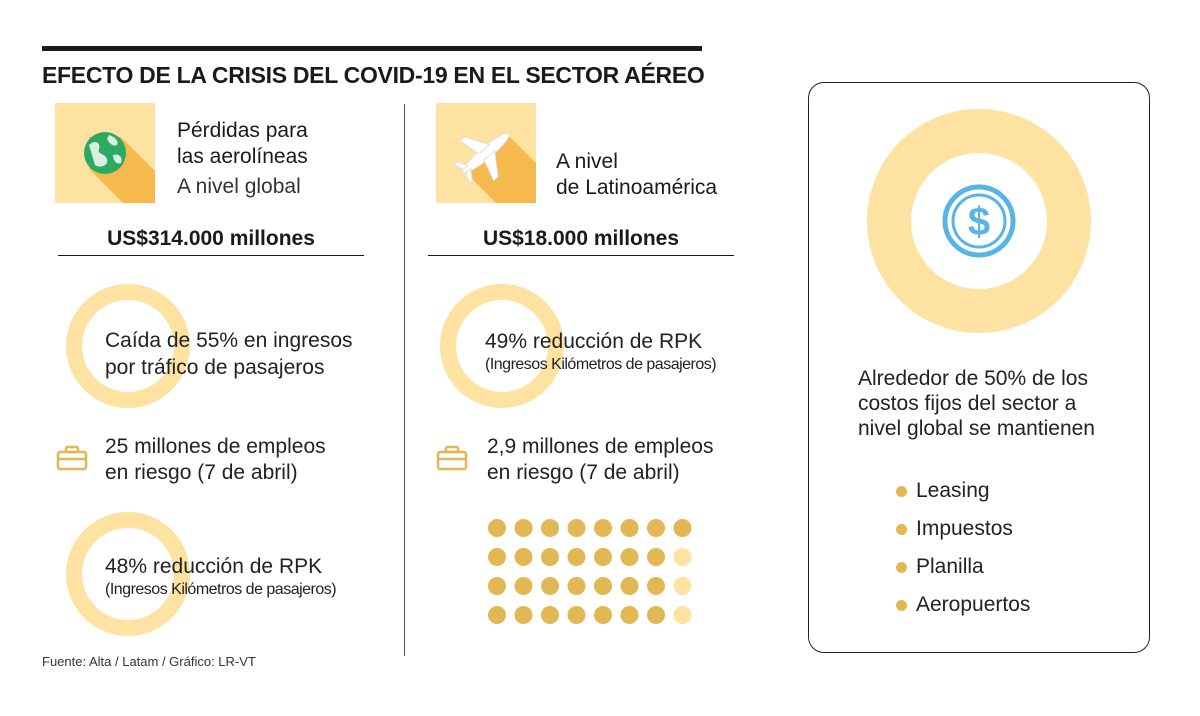  What do you see at coordinates (967, 403) in the screenshot?
I see `fixed-costs-line2: costos fijos del sector a` at bounding box center [967, 403].